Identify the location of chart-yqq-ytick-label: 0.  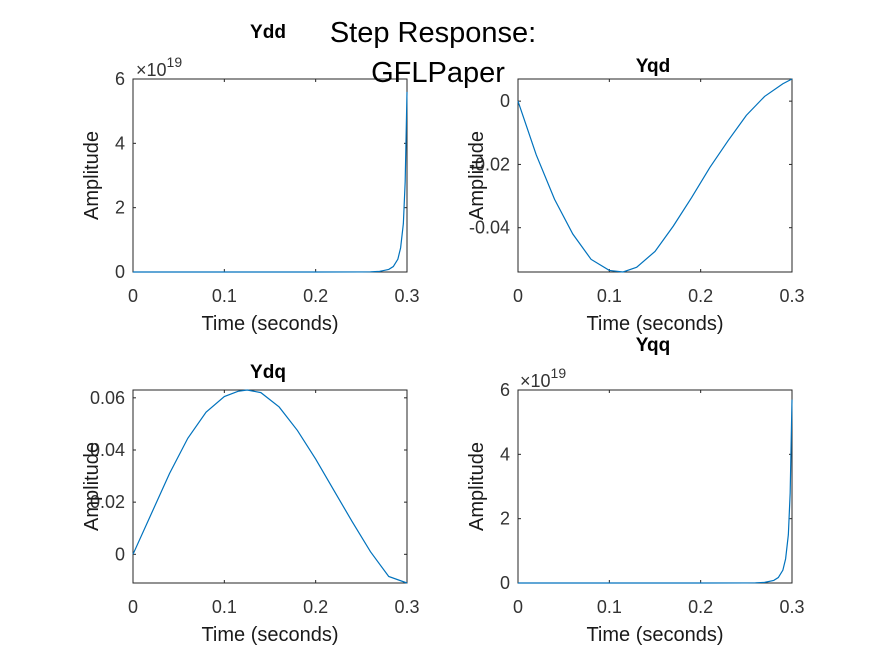
(505, 583).